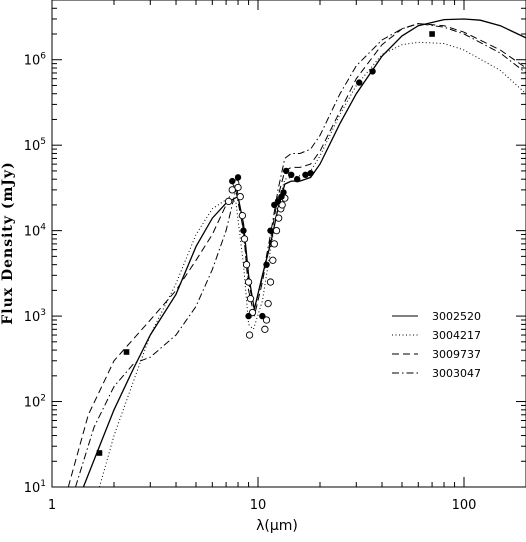 This screenshot has width=526, height=542. I want to click on x-tick-label: 10, so click(258, 505).